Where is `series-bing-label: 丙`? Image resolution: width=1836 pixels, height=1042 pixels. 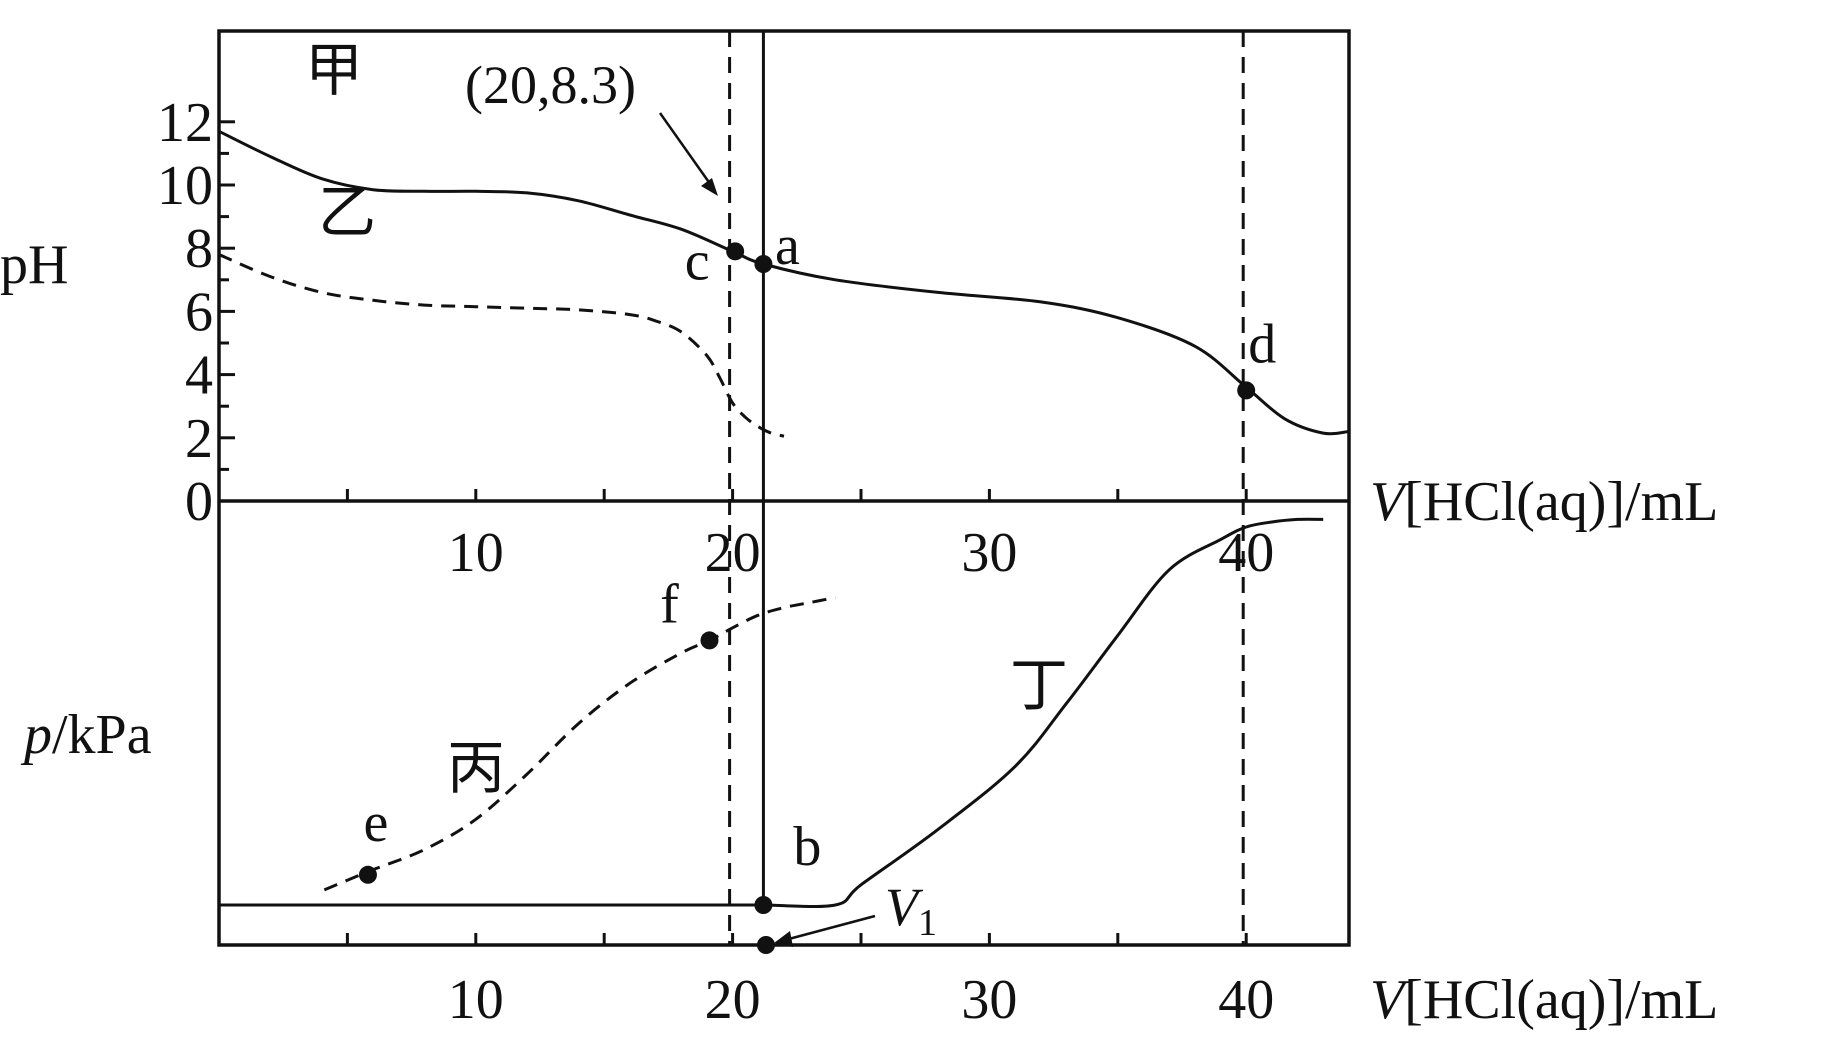
series-bing-label: 丙 is located at coordinates (476, 768).